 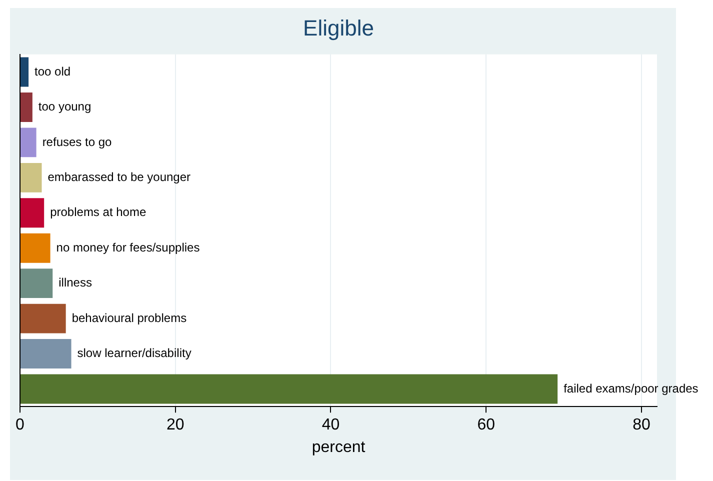 I want to click on y-tick-label: failed exams/poor grades, so click(x=631, y=388).